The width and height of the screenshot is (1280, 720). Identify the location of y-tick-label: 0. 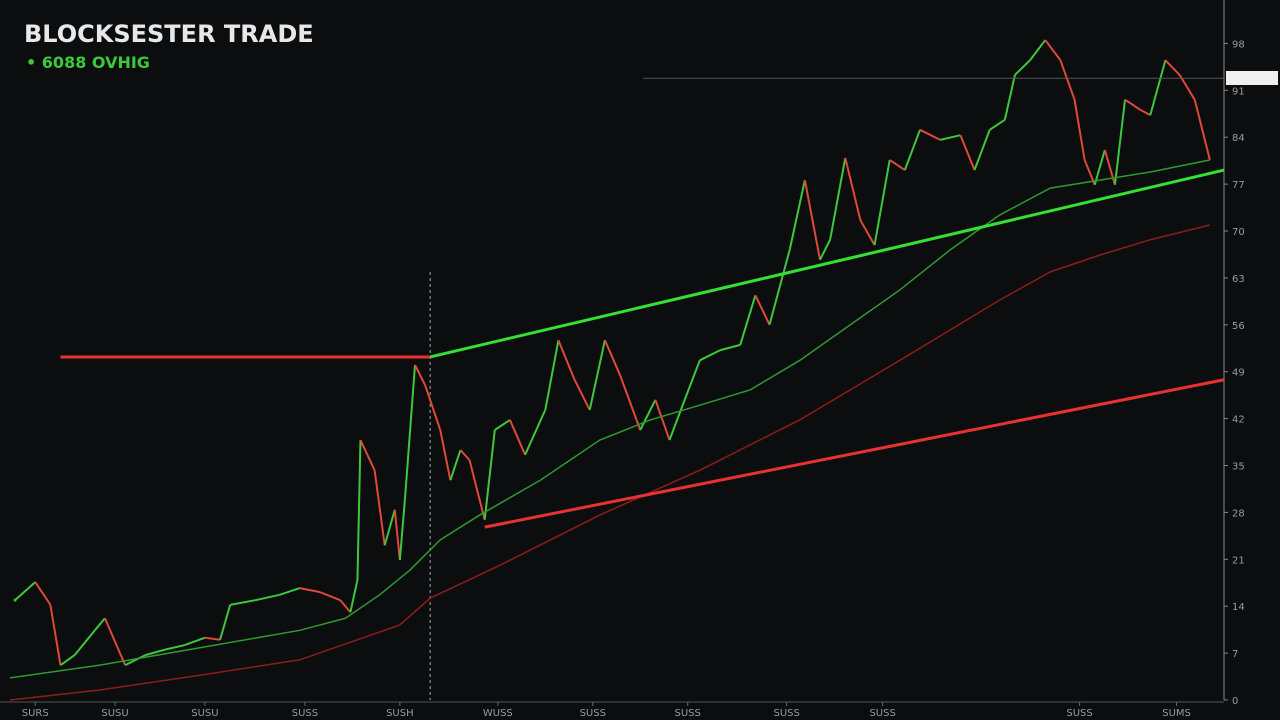
(1235, 701).